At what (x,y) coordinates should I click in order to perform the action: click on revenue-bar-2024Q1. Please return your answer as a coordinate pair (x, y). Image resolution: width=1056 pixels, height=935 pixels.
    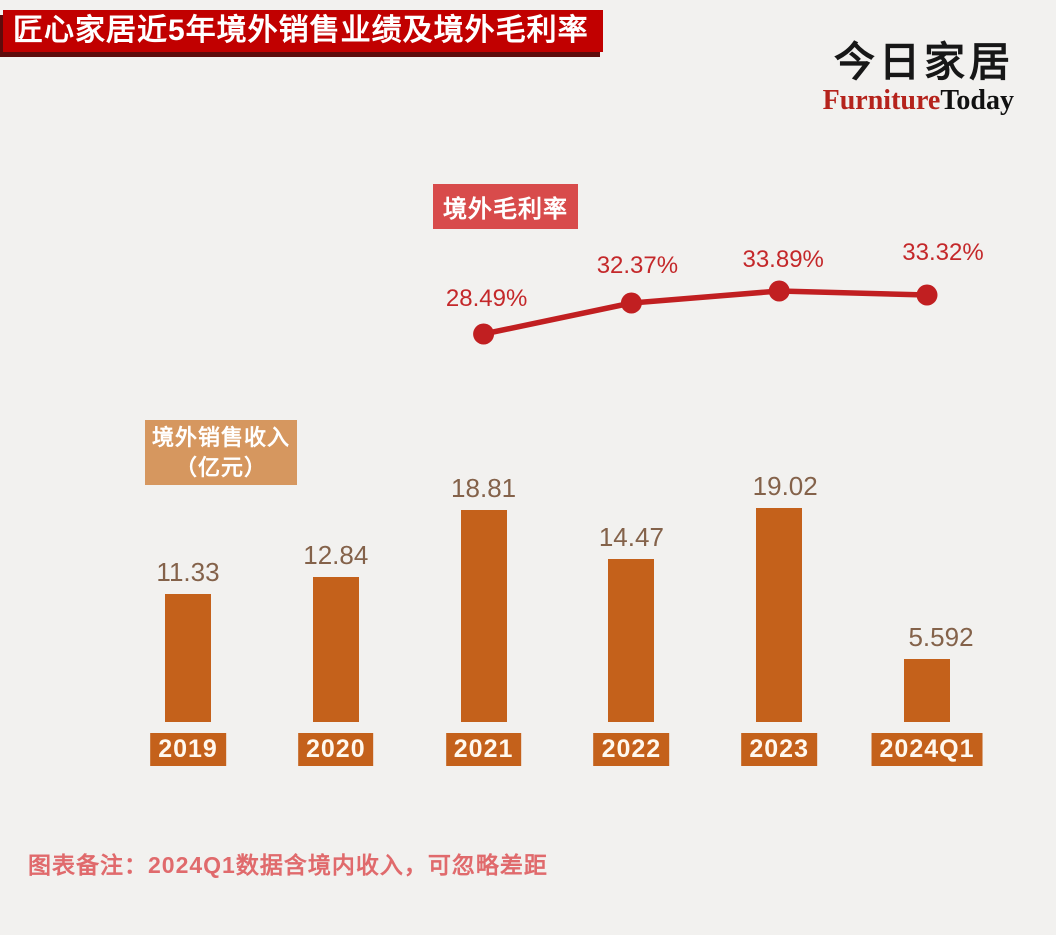
    Looking at the image, I should click on (927, 690).